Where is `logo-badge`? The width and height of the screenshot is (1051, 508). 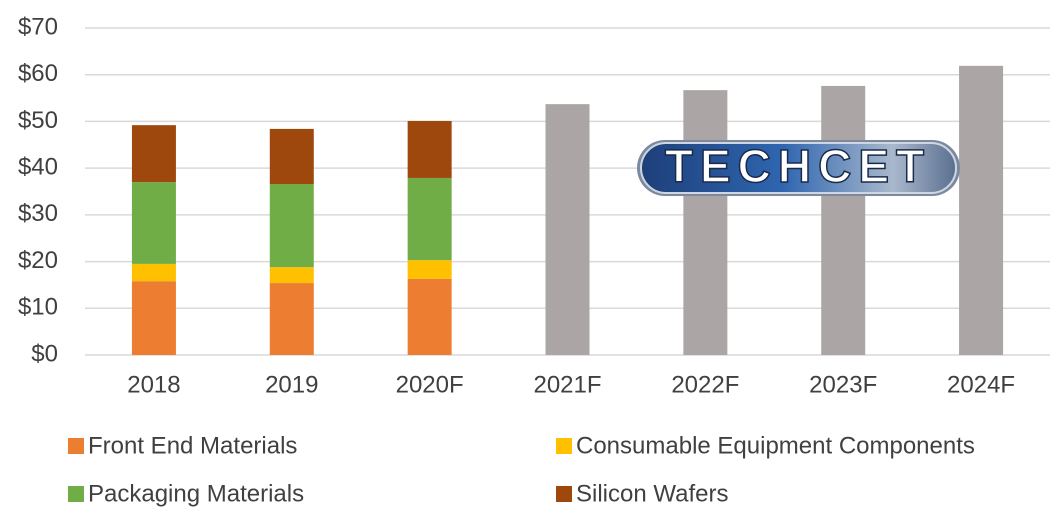 logo-badge is located at coordinates (798, 168).